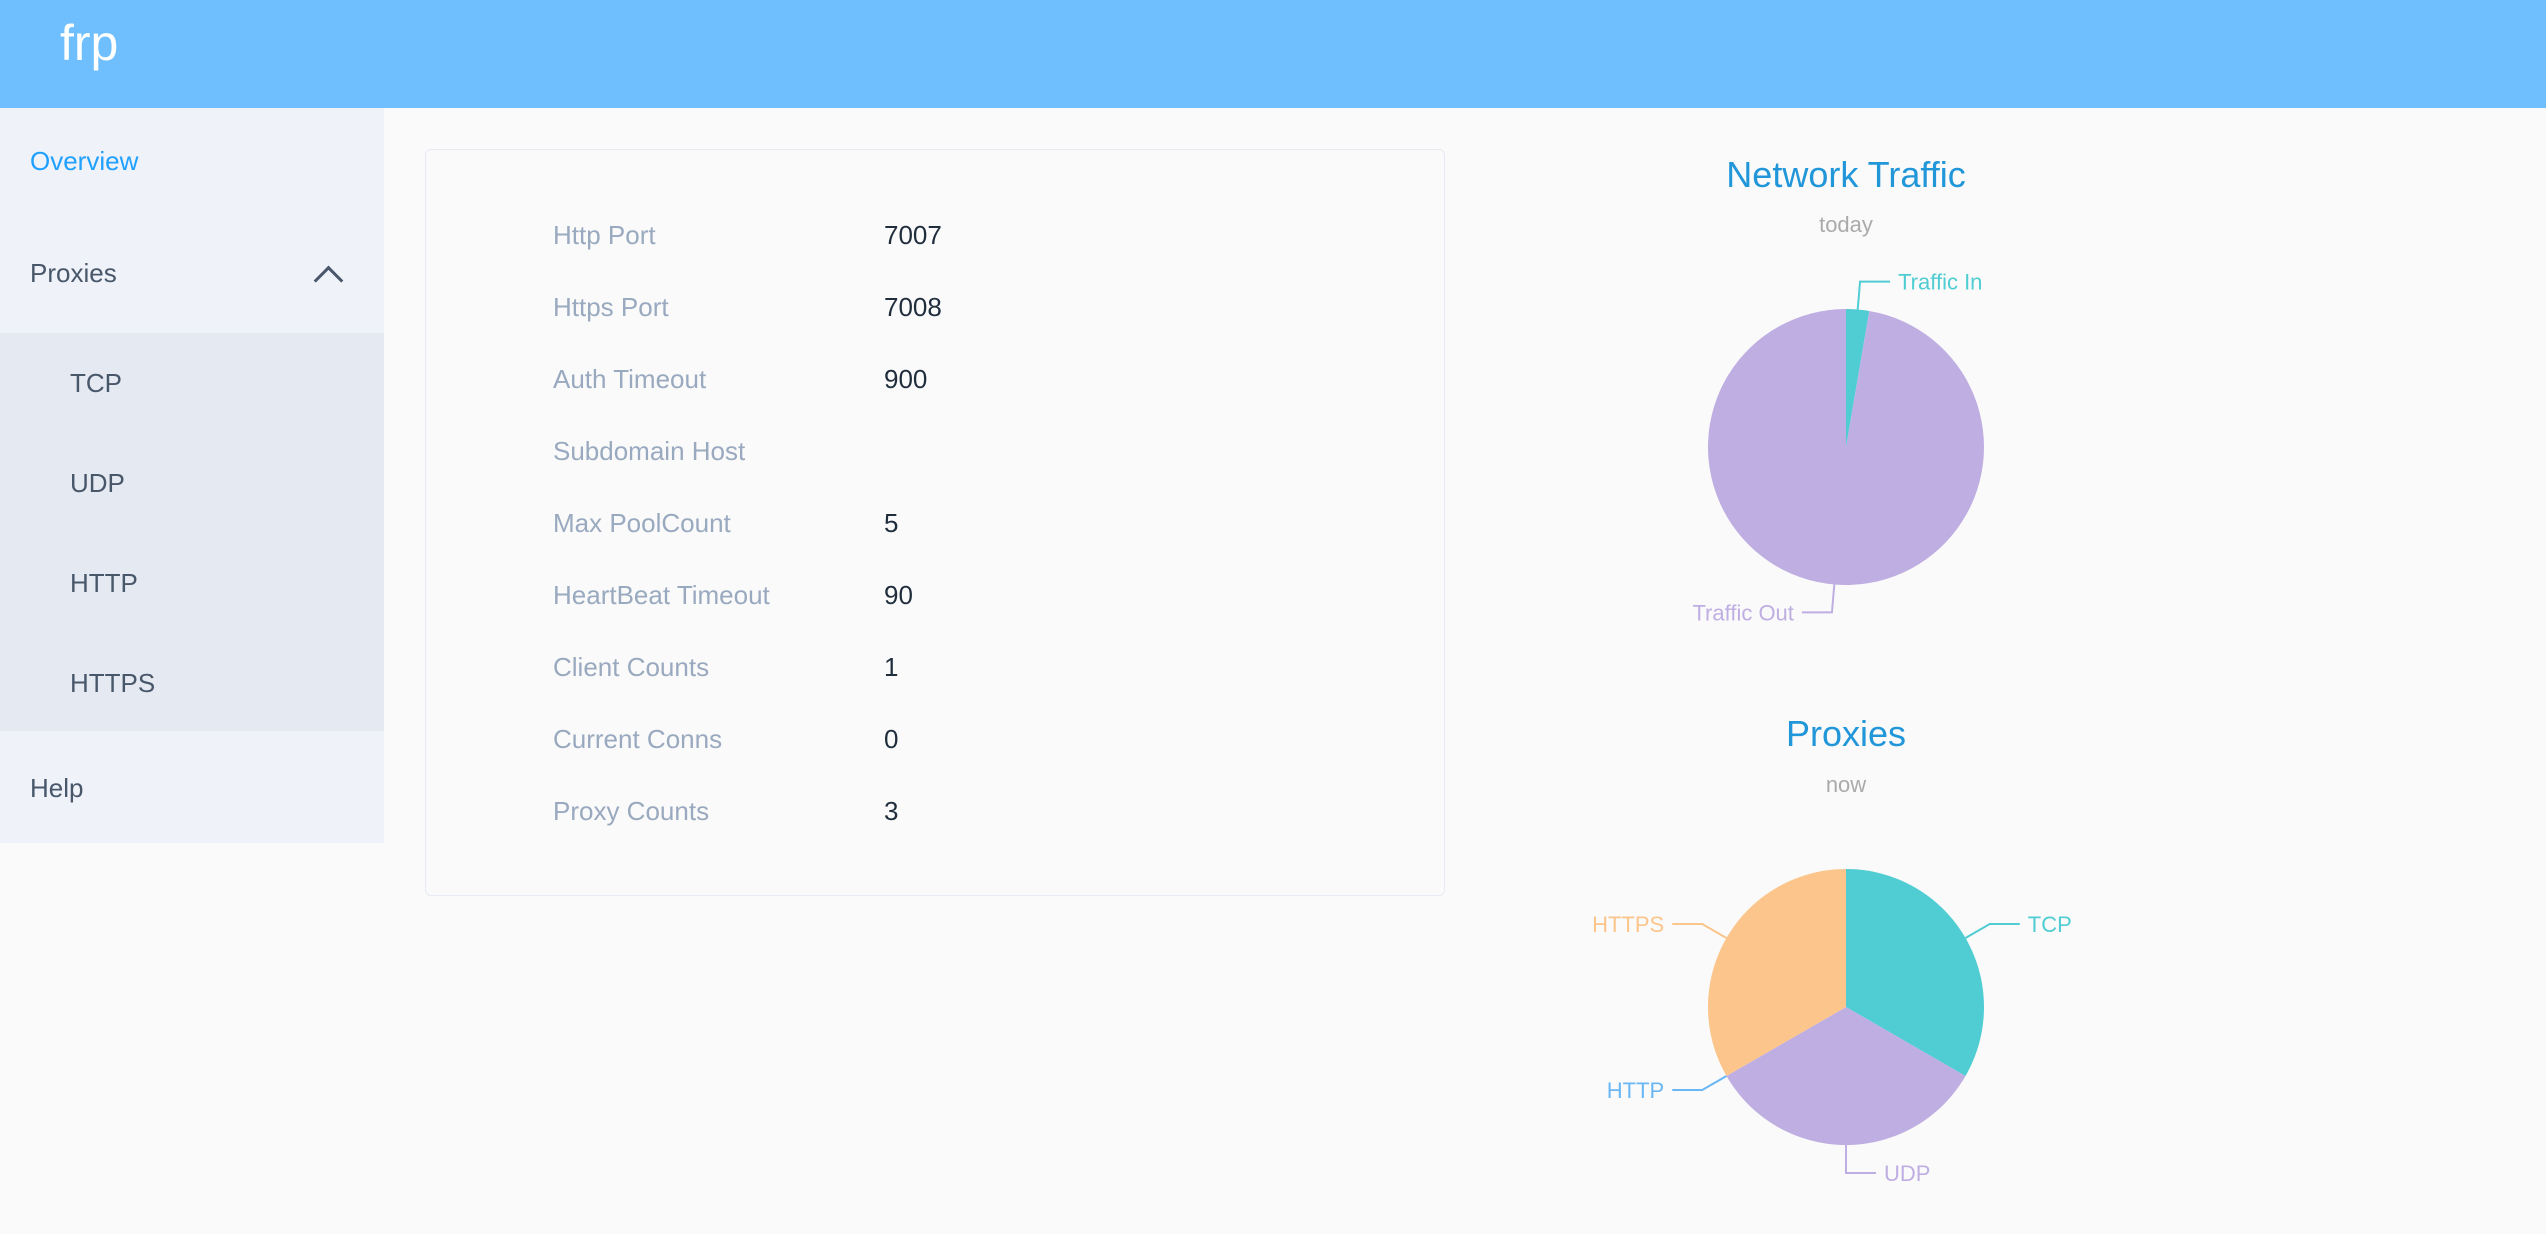 Image resolution: width=2546 pixels, height=1234 pixels. Describe the element at coordinates (192, 278) in the screenshot. I see `sidebar-item-proxies: Proxies` at that location.